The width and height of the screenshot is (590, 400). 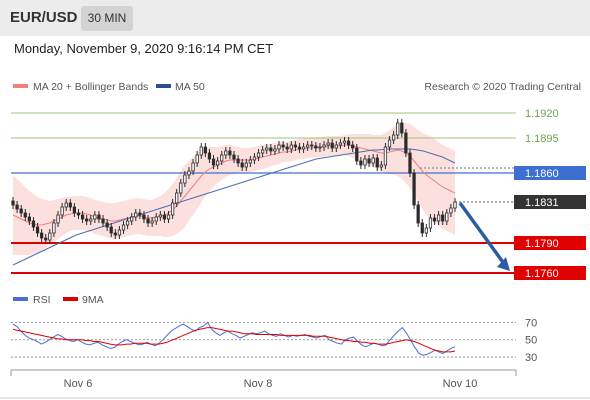 I want to click on forecast-arrow, so click(x=482, y=234).